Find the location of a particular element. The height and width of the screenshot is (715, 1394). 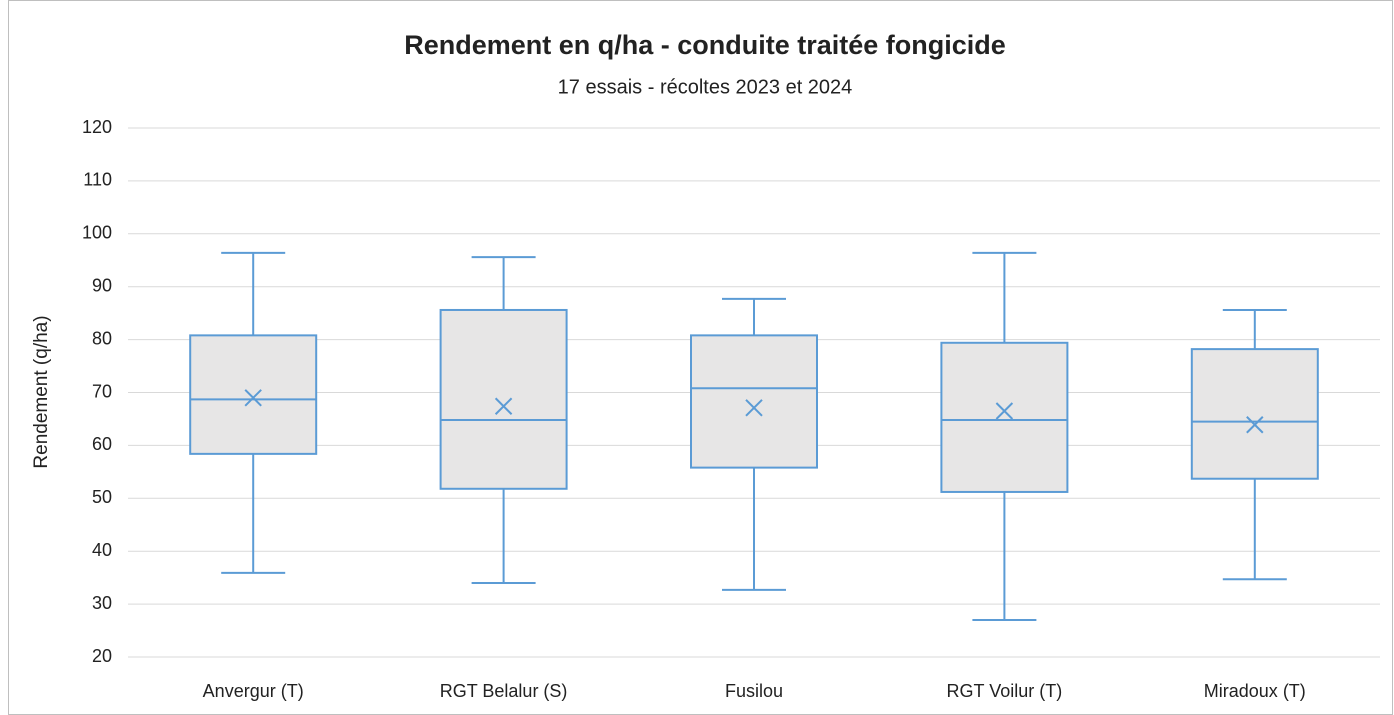

y-tick-label: 80 is located at coordinates (102, 338).